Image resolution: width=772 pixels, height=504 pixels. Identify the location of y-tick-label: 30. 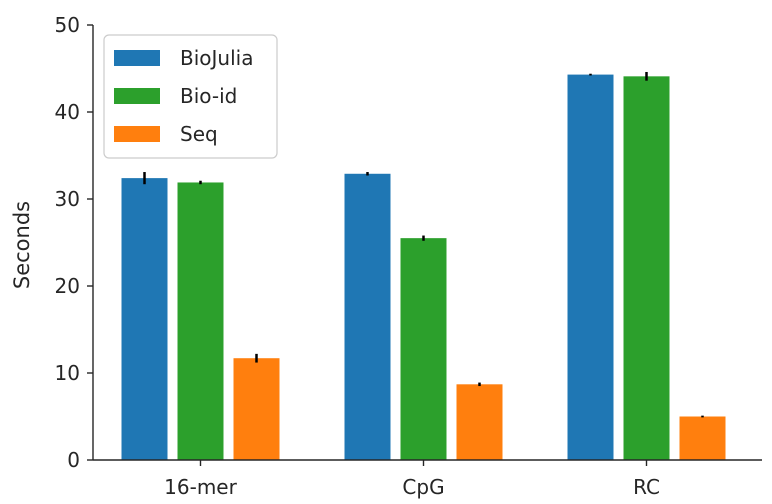
(67, 199).